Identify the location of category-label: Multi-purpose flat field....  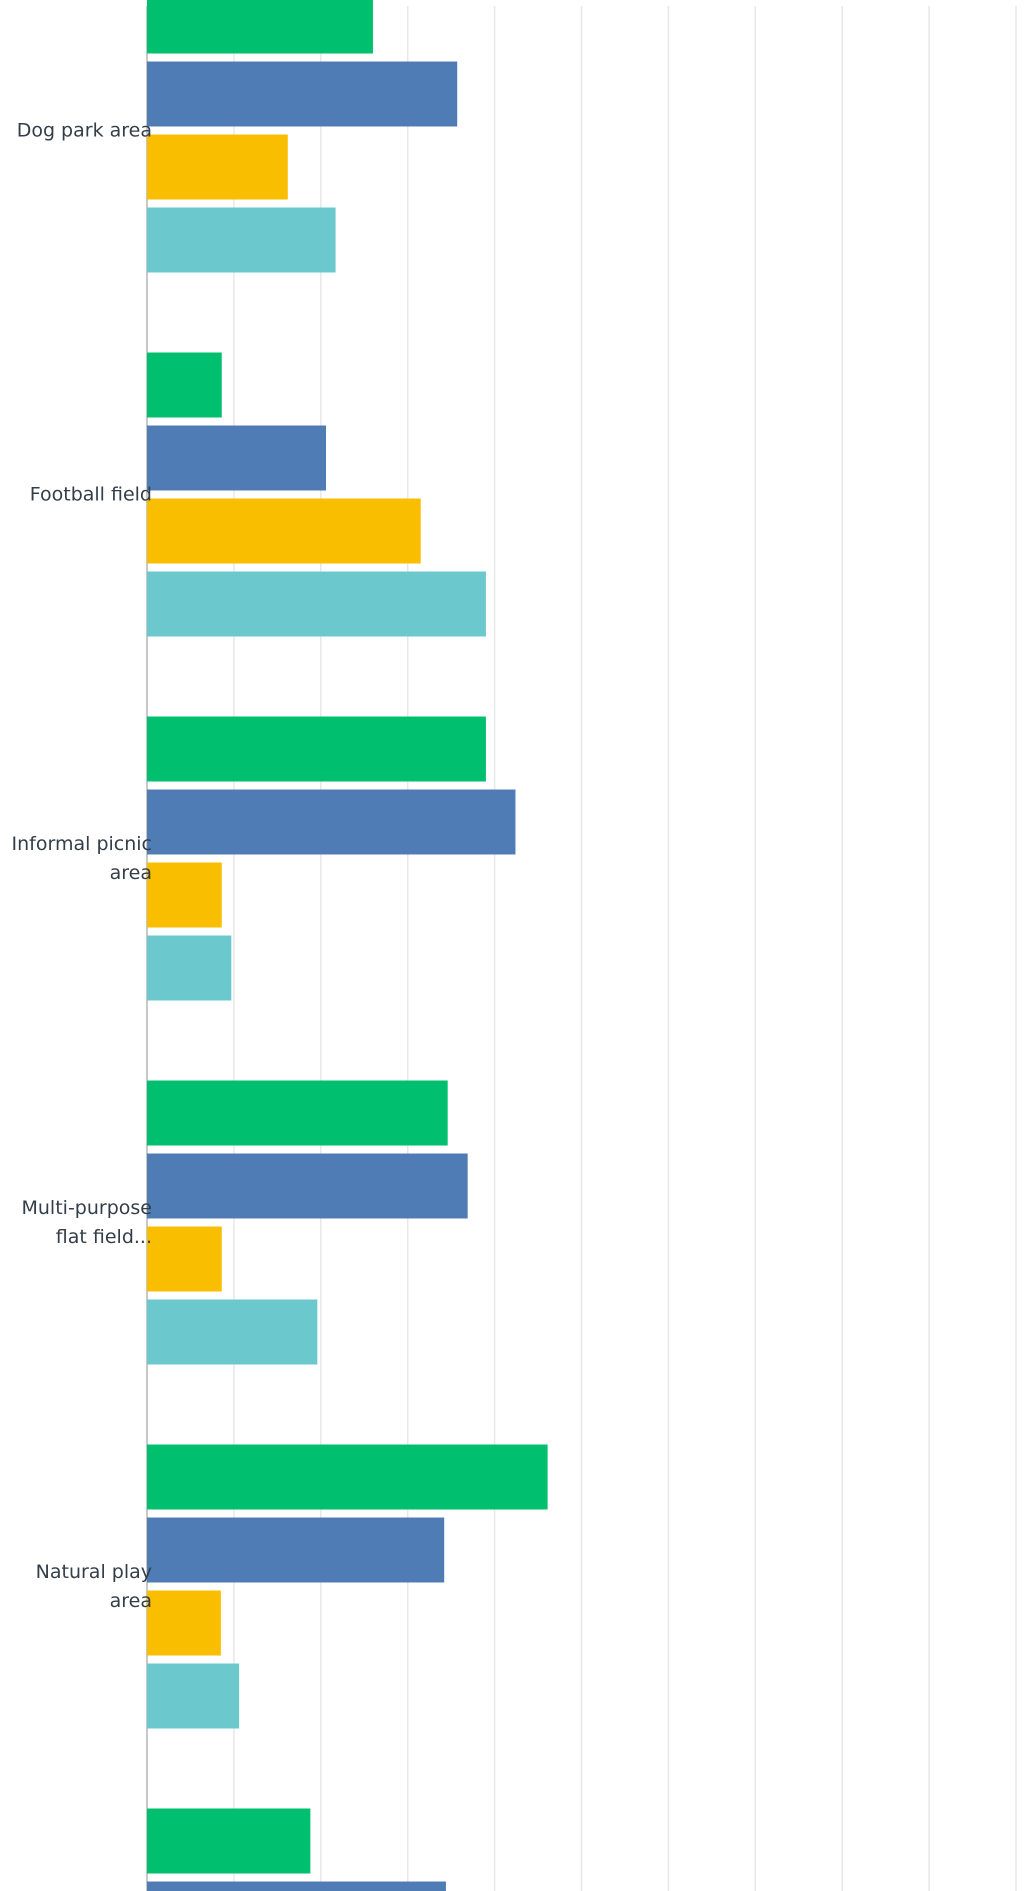
(87, 1222).